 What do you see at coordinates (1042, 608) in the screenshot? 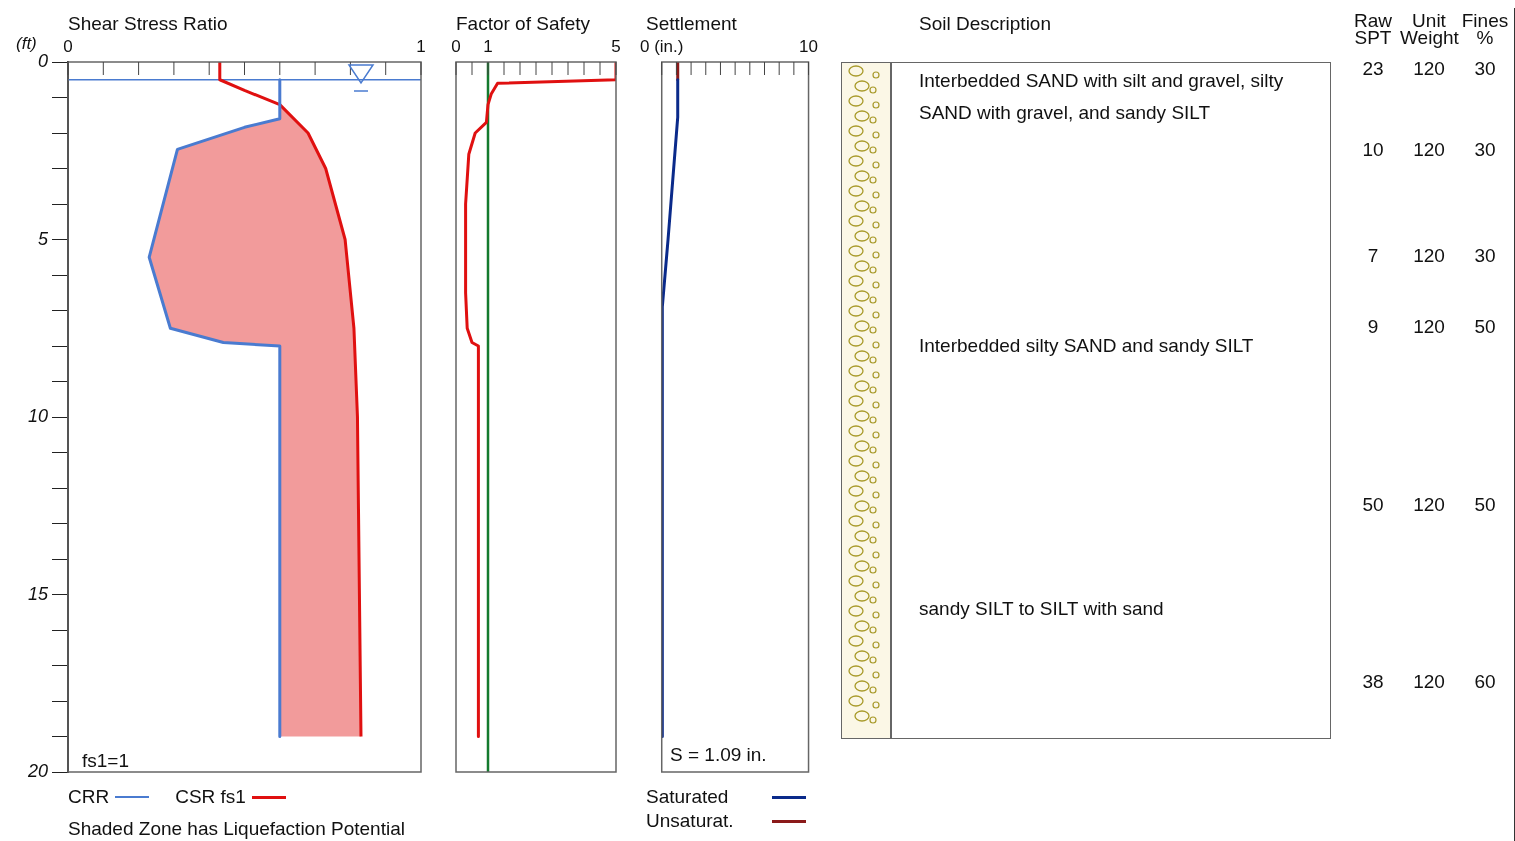
I see `text: sandy SILT to SILT with sand` at bounding box center [1042, 608].